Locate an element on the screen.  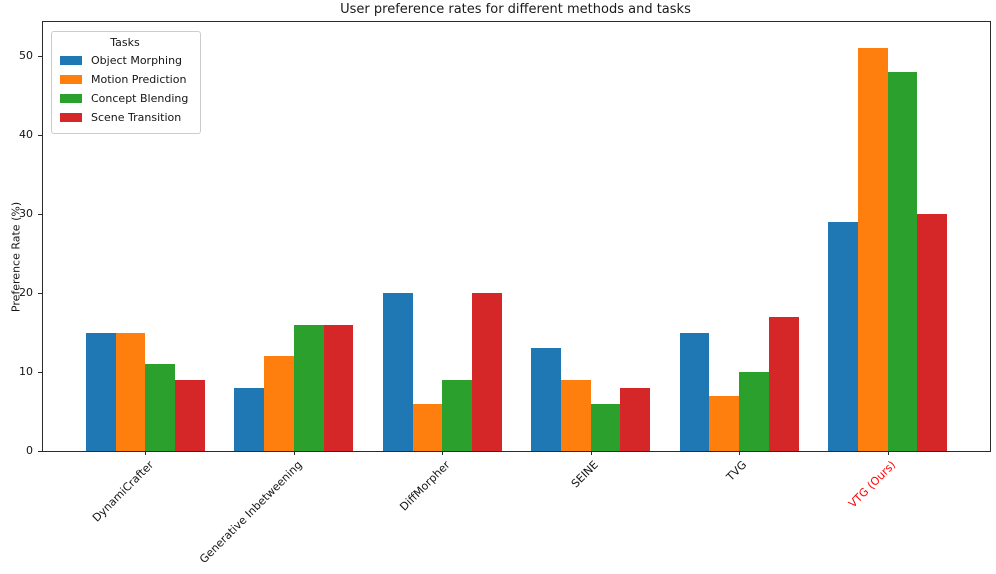
x-tick-label: DiffMorpher is located at coordinates (425, 486).